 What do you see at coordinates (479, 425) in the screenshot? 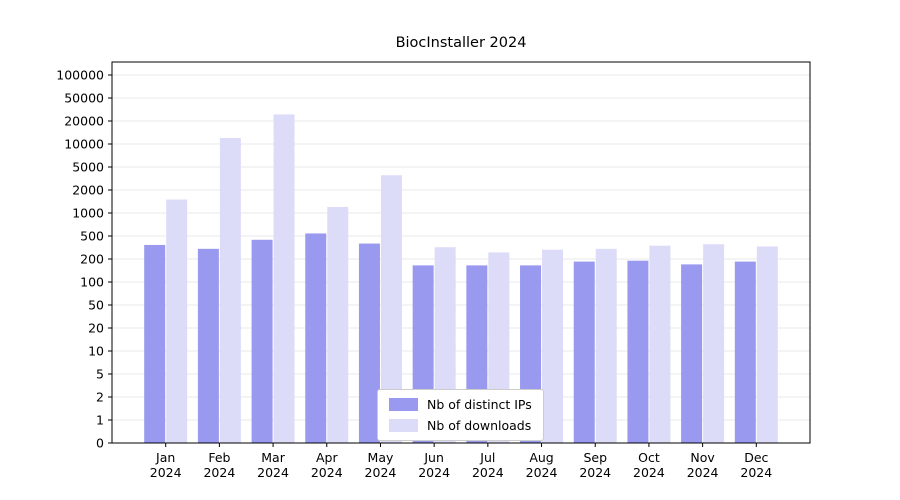
I see `legend-label-downloads: Nb of downloads` at bounding box center [479, 425].